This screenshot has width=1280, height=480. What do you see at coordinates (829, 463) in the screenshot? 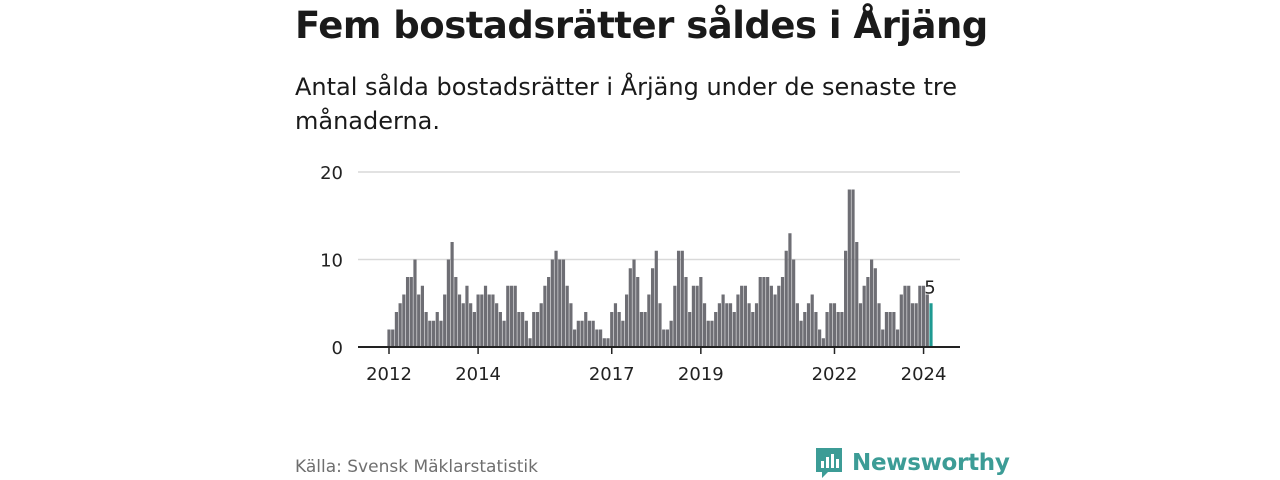
I see `newsworthy-bar-chart-icon` at bounding box center [829, 463].